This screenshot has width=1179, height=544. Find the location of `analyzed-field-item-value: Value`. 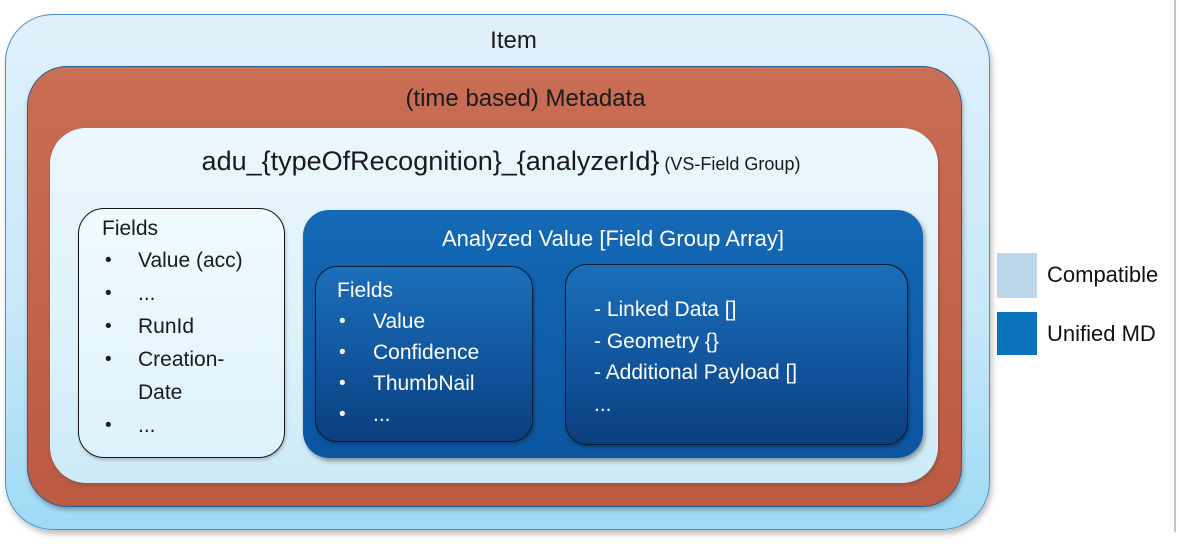

analyzed-field-item-value: Value is located at coordinates (399, 321).